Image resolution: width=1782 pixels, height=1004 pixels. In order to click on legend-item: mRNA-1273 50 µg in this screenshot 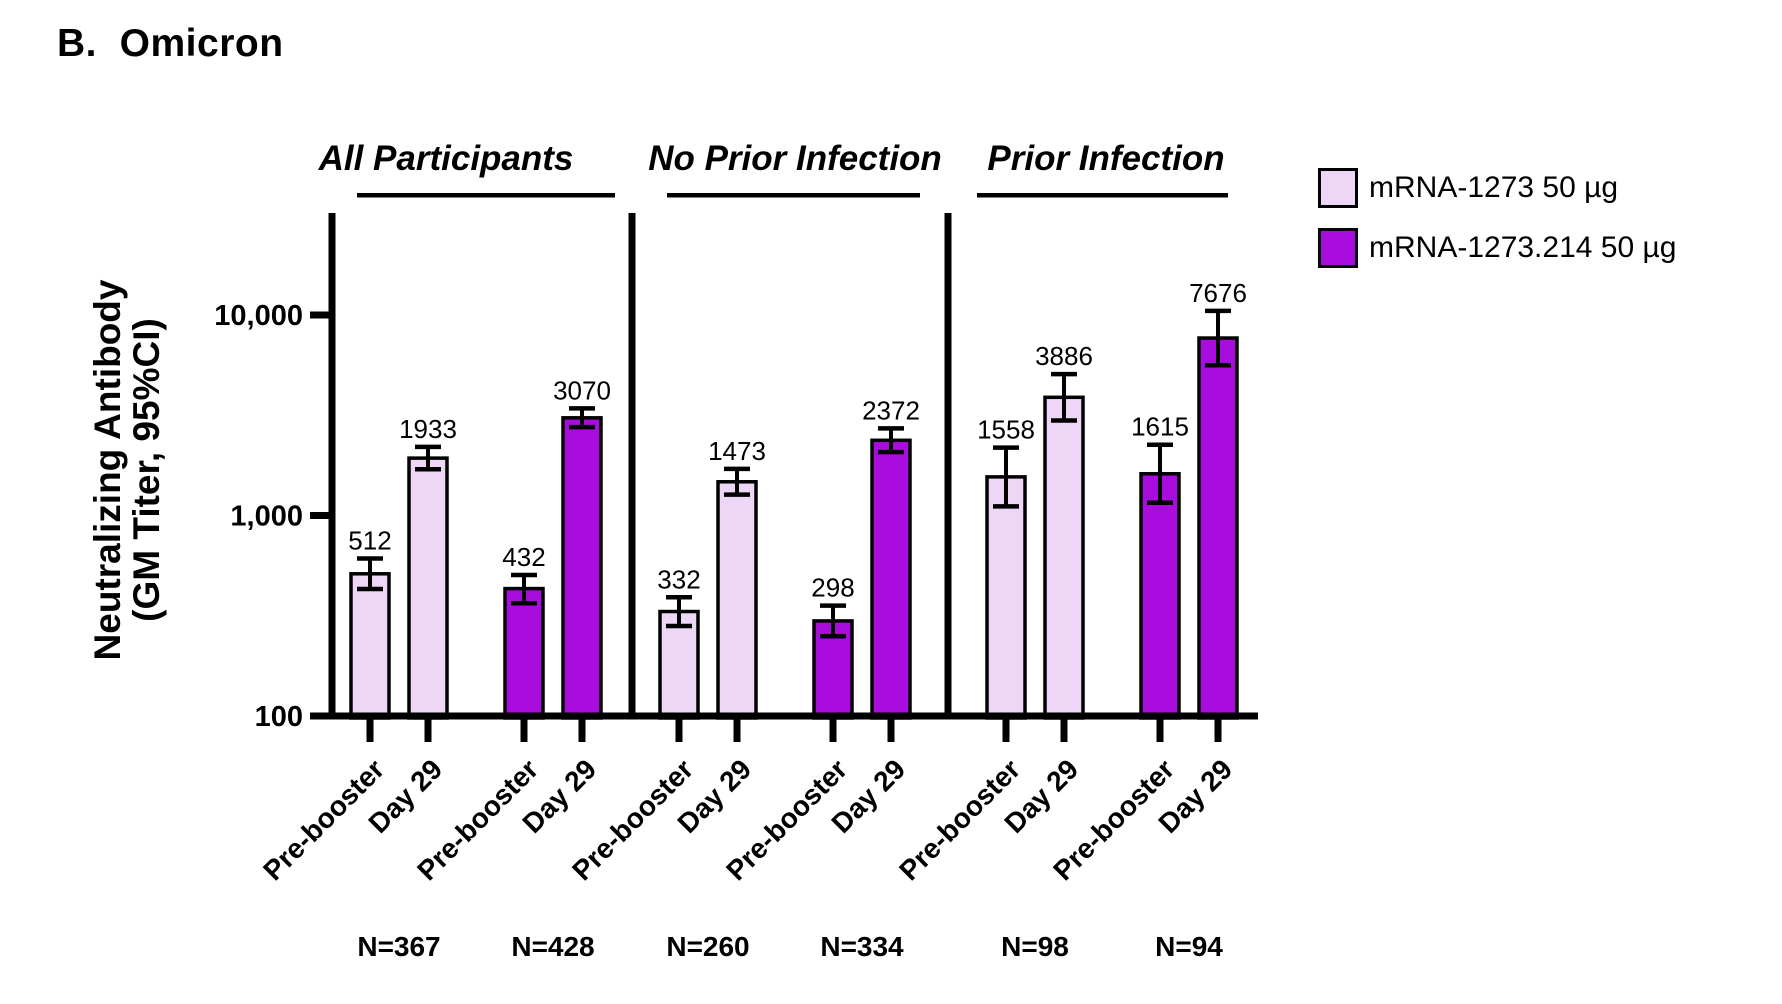, I will do `click(1468, 188)`.